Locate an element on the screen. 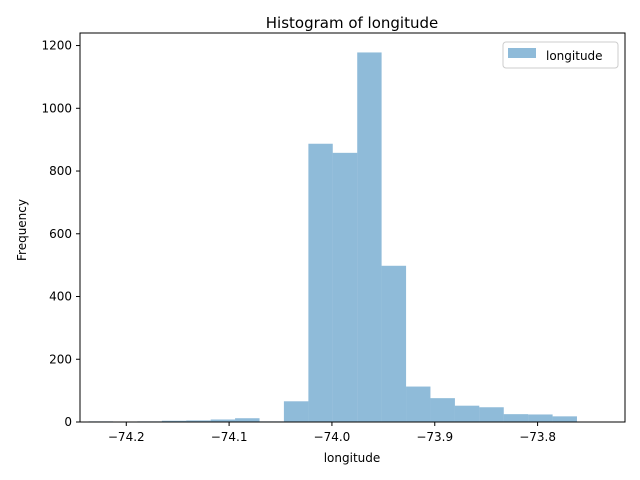  y-tick-label: 0 is located at coordinates (68, 422).